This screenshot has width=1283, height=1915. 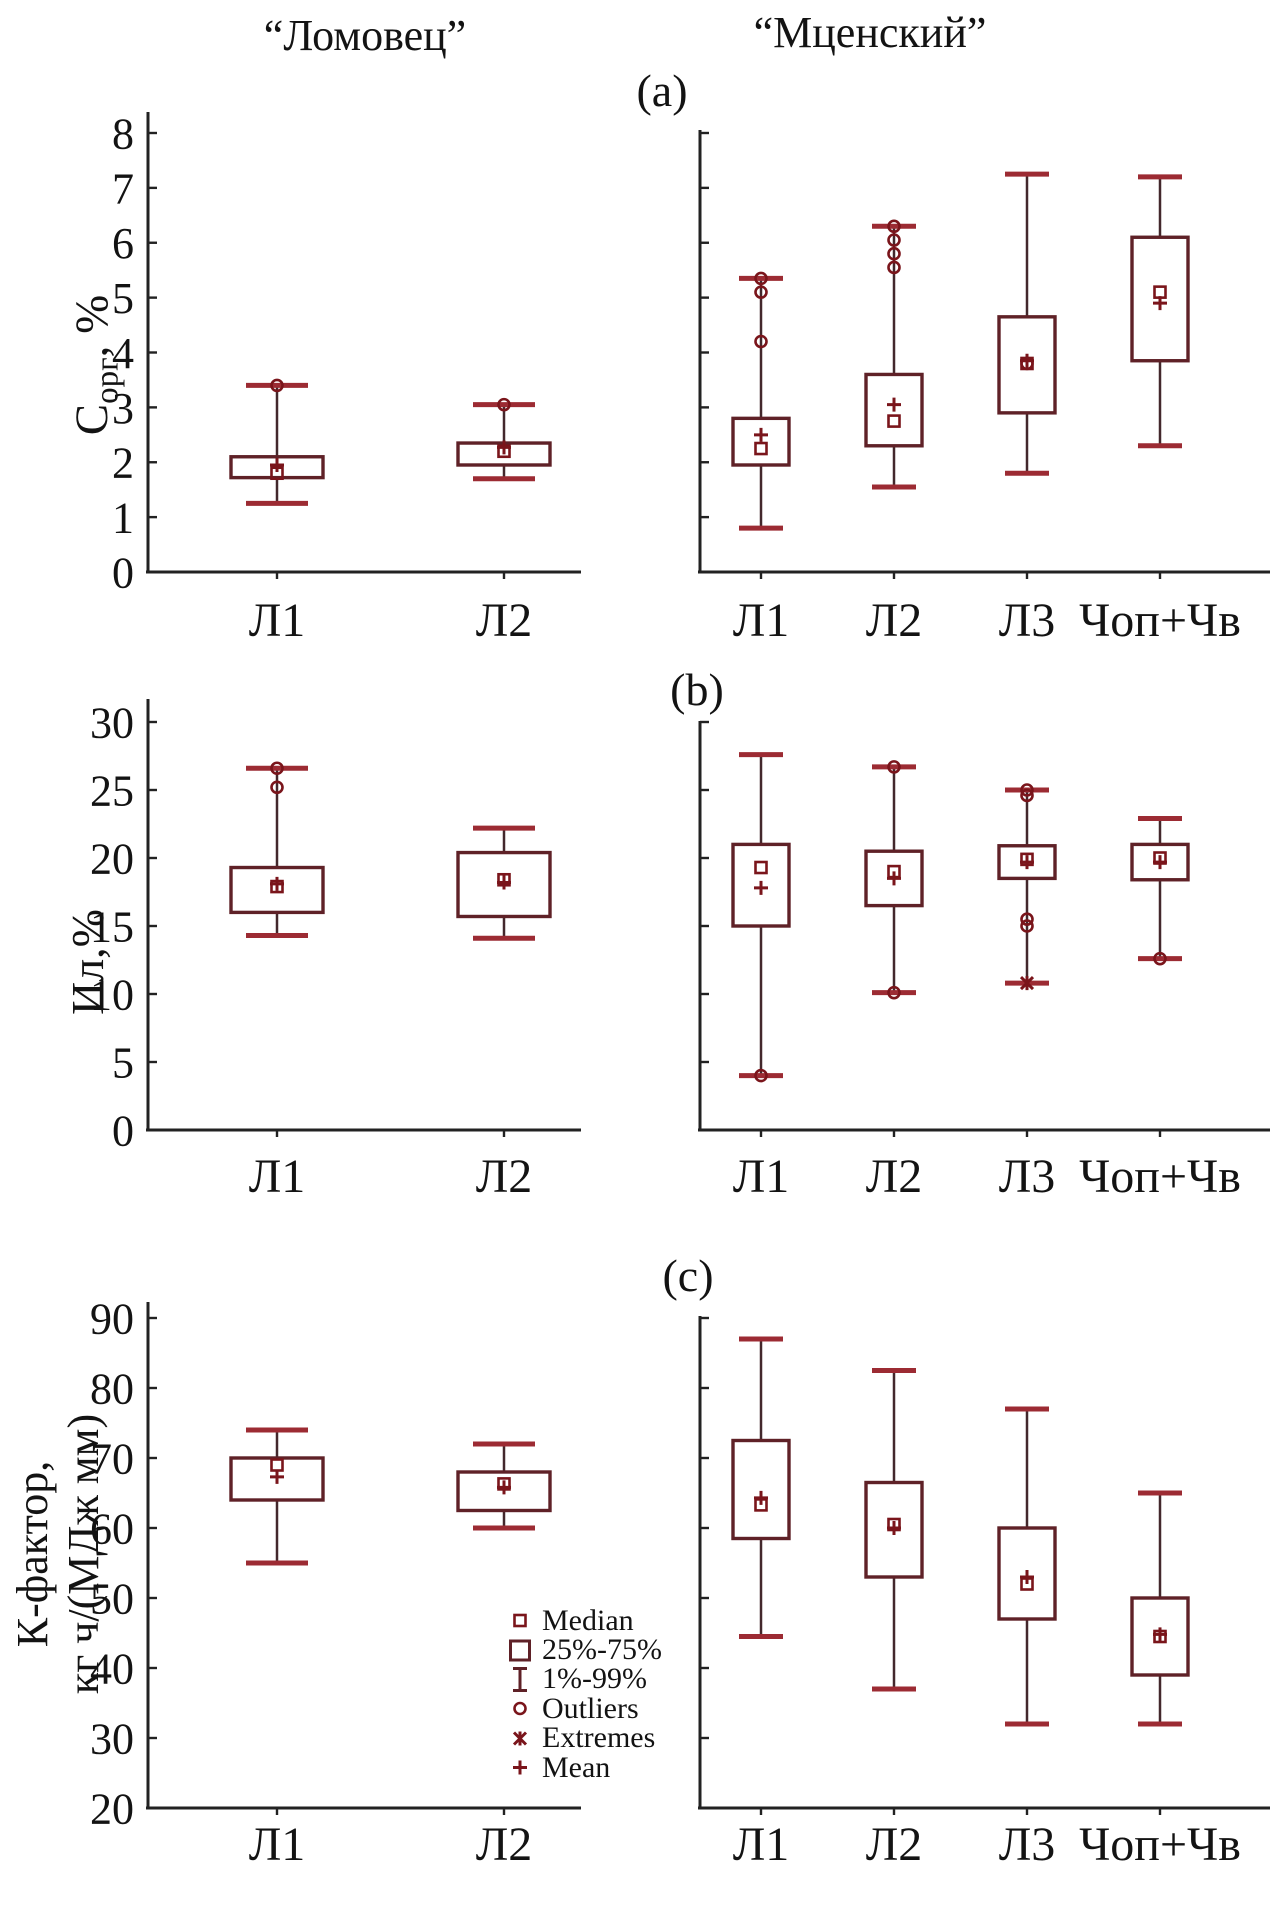 I want to click on boxplot-Л1, so click(x=761, y=1487).